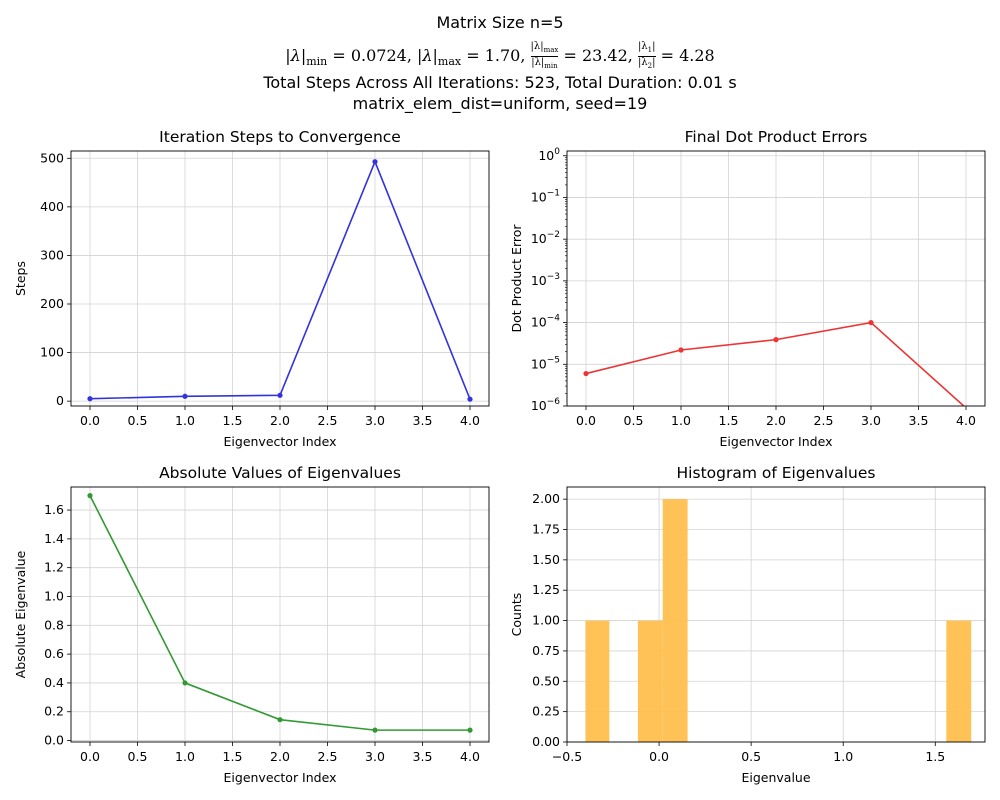 This screenshot has width=1000, height=800. I want to click on x-axis-label-errors: Eigenvector Index, so click(776, 441).